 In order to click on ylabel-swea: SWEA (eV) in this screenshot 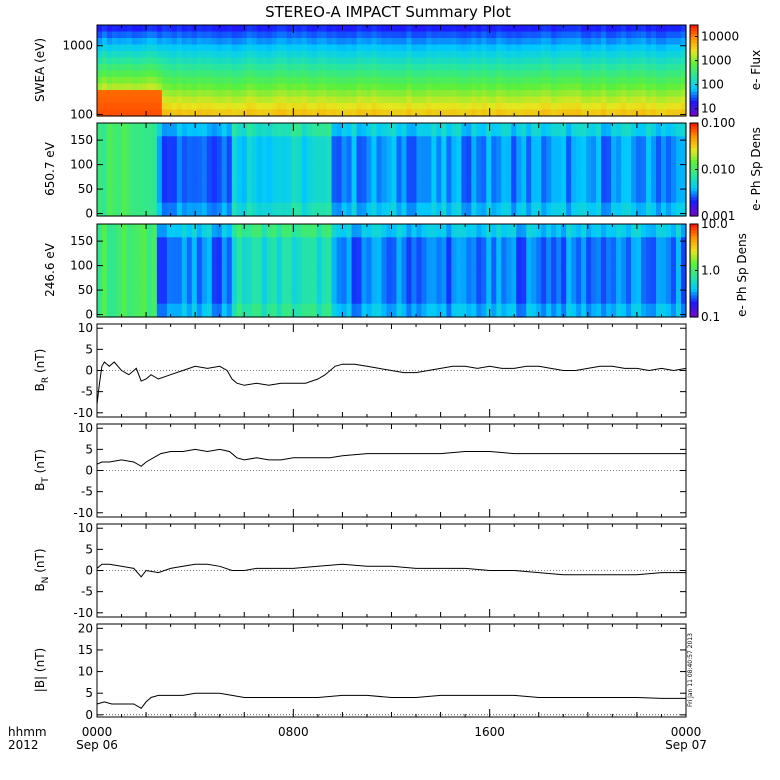, I will do `click(40, 70)`.